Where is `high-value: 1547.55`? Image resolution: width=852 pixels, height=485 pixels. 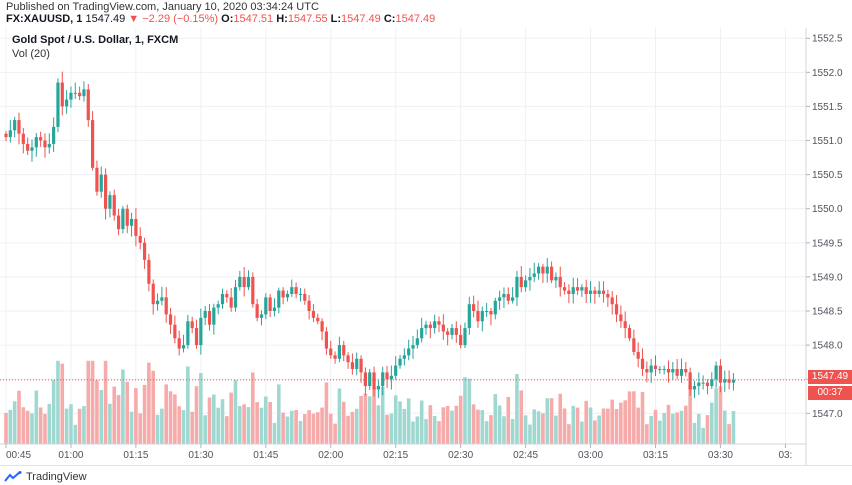
high-value: 1547.55 is located at coordinates (307, 19).